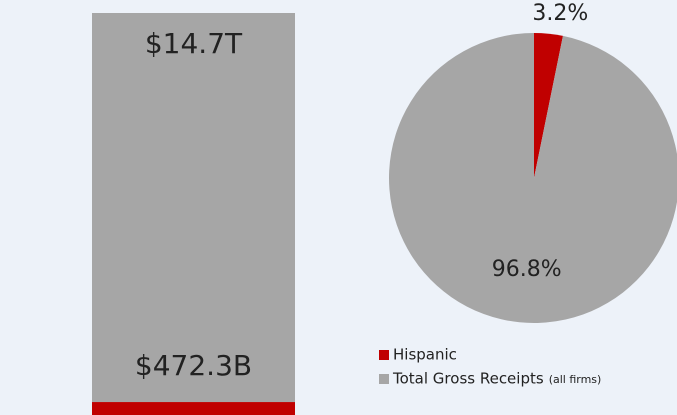  What do you see at coordinates (468, 379) in the screenshot?
I see `legend-label: Total Gross Receipts` at bounding box center [468, 379].